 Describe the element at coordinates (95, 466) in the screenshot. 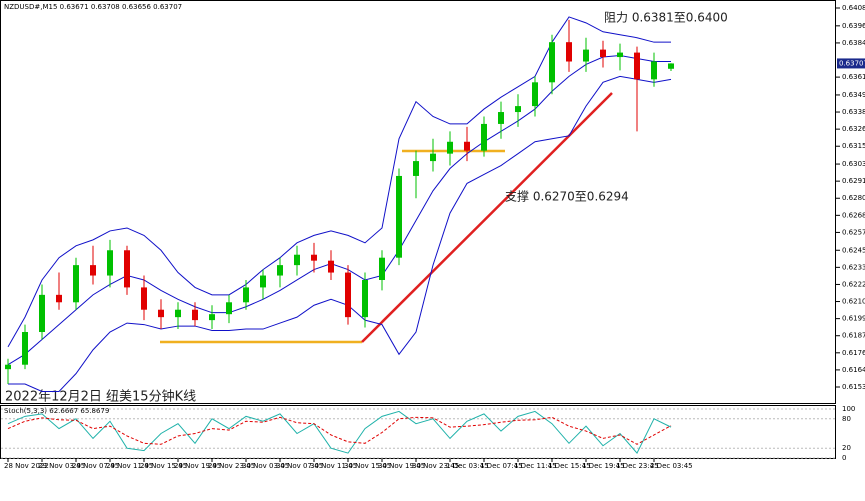

I see `x-tick-label: 29 Nov 07:45` at that location.